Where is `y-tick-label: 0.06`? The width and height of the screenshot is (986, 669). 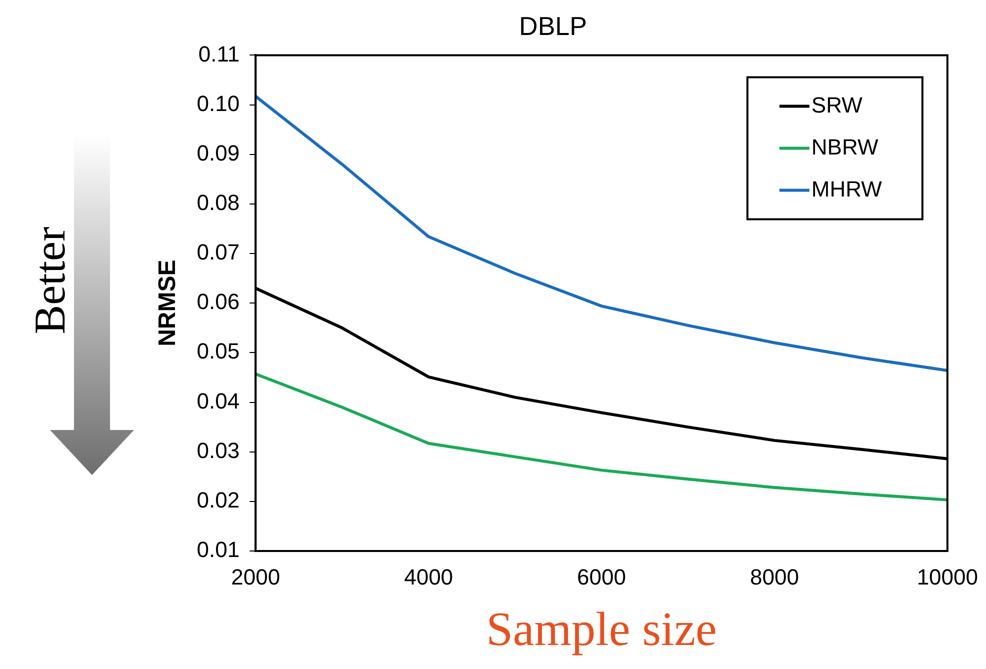
y-tick-label: 0.06 is located at coordinates (218, 301).